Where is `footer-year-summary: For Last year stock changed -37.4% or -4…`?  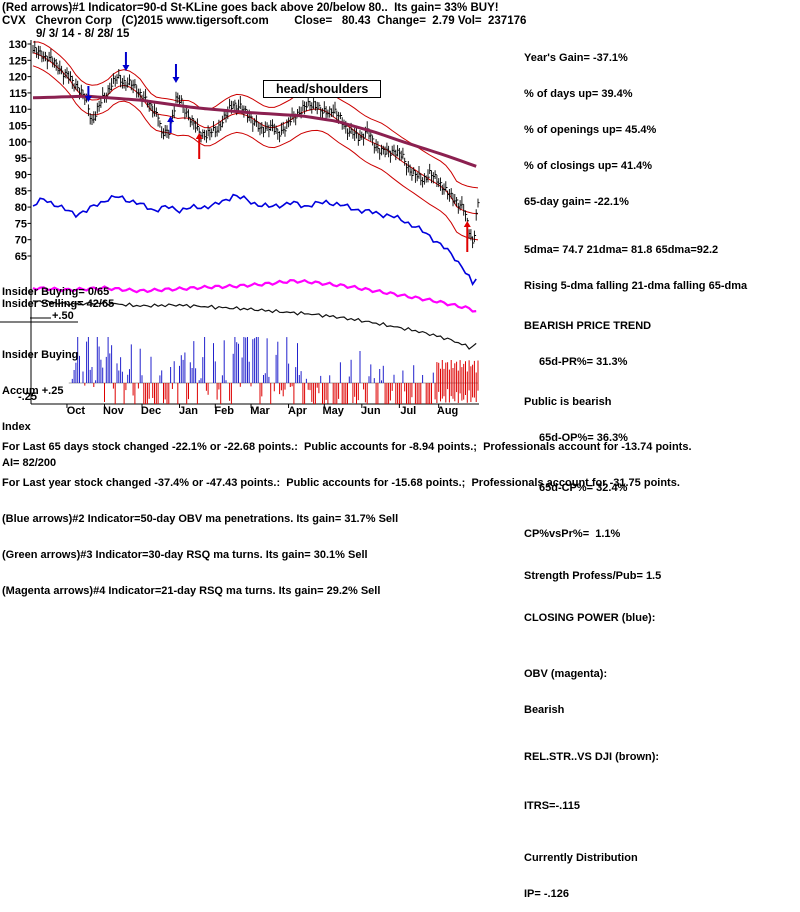
footer-year-summary: For Last year stock changed -37.4% or -4… is located at coordinates (341, 483).